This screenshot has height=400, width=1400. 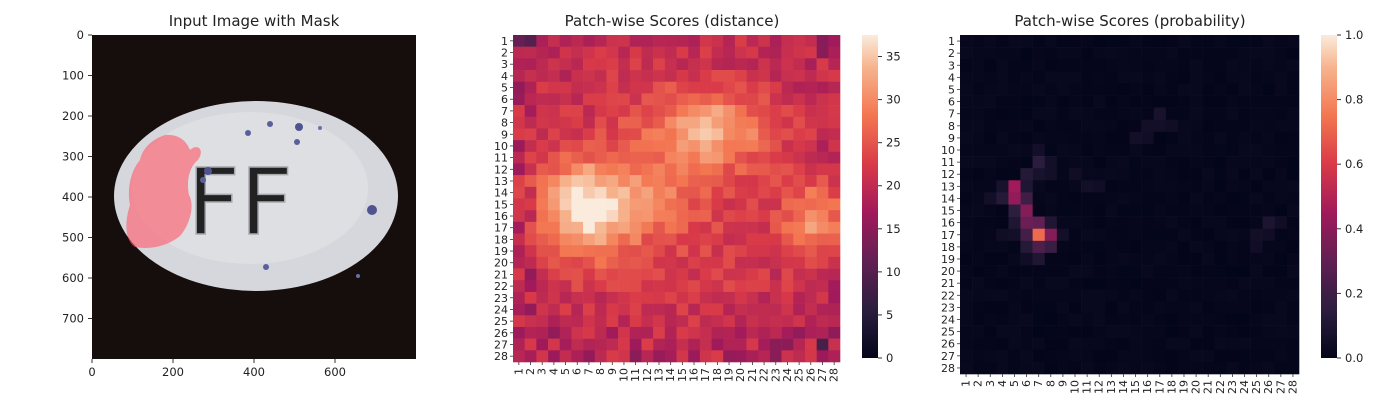 What do you see at coordinates (91, 372) in the screenshot?
I see `x-tick-label: 0` at bounding box center [91, 372].